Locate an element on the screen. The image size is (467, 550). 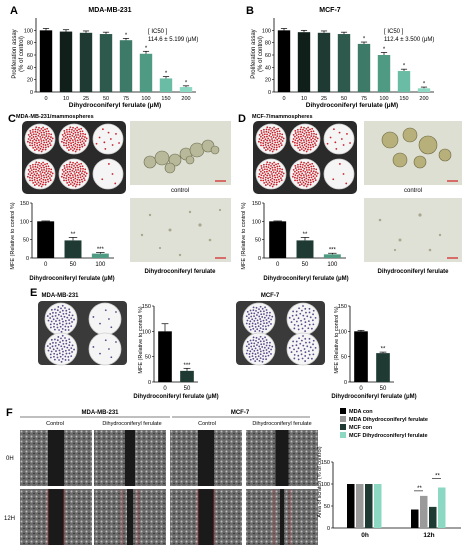
y-tick-label: 80 is located at coordinates (268, 44).